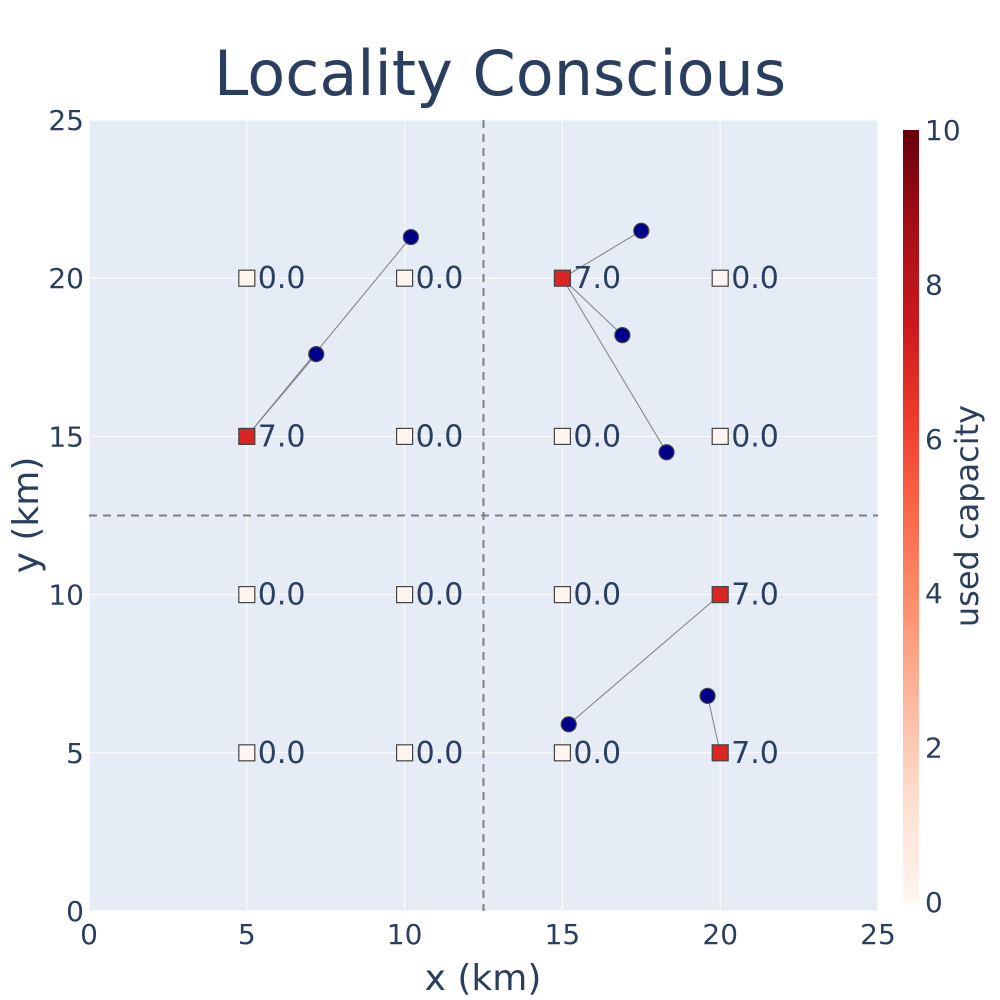  I want to click on y-tick-label: 0, so click(75, 911).